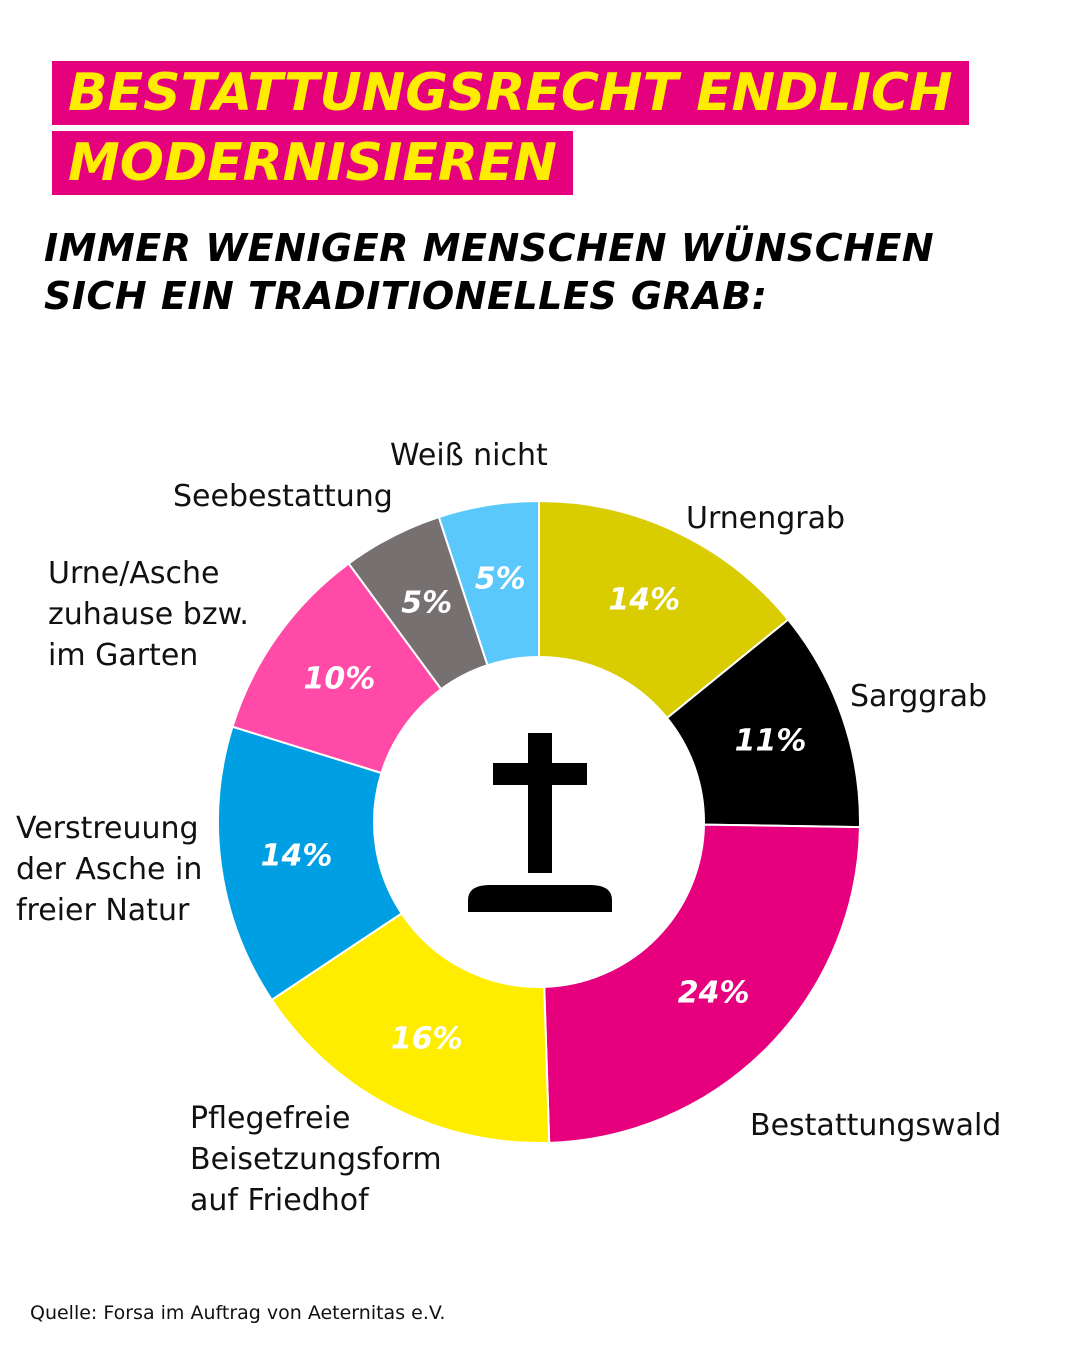  What do you see at coordinates (469, 455) in the screenshot?
I see `category-label: Weiß nicht` at bounding box center [469, 455].